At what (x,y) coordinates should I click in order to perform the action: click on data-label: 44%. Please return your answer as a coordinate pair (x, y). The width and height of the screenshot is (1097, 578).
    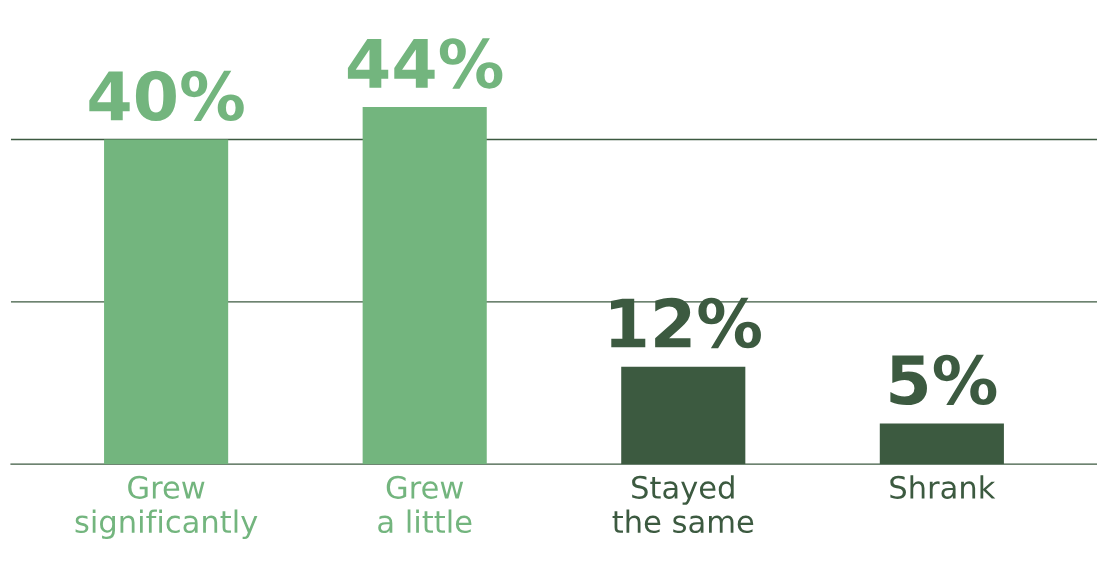
    Looking at the image, I should click on (425, 63).